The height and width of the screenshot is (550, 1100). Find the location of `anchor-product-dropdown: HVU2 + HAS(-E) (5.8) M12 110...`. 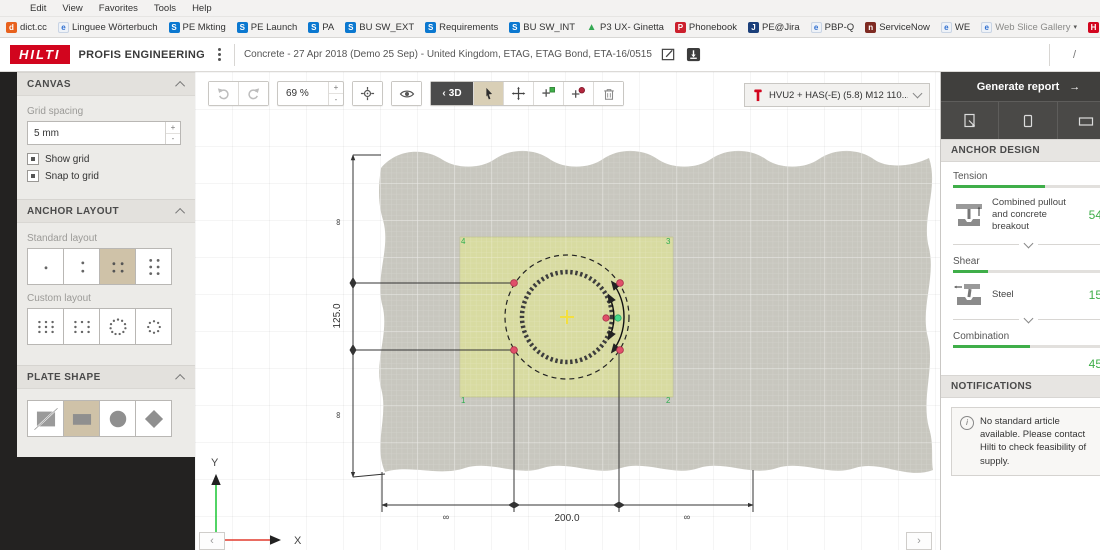

anchor-product-dropdown: HVU2 + HAS(-E) (5.8) M12 110... is located at coordinates (837, 95).